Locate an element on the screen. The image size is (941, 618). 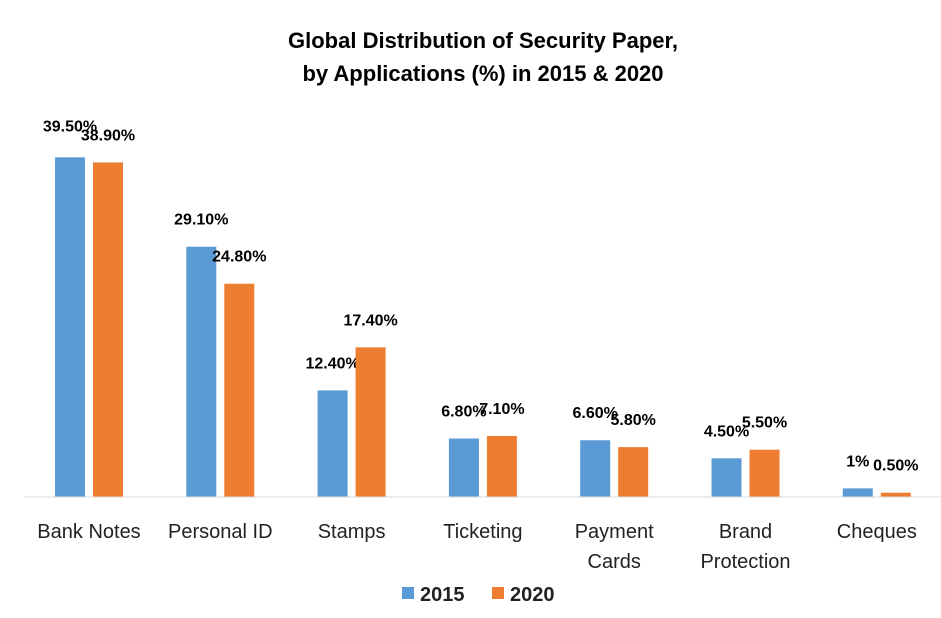
legend-swatch-2015 is located at coordinates (408, 593).